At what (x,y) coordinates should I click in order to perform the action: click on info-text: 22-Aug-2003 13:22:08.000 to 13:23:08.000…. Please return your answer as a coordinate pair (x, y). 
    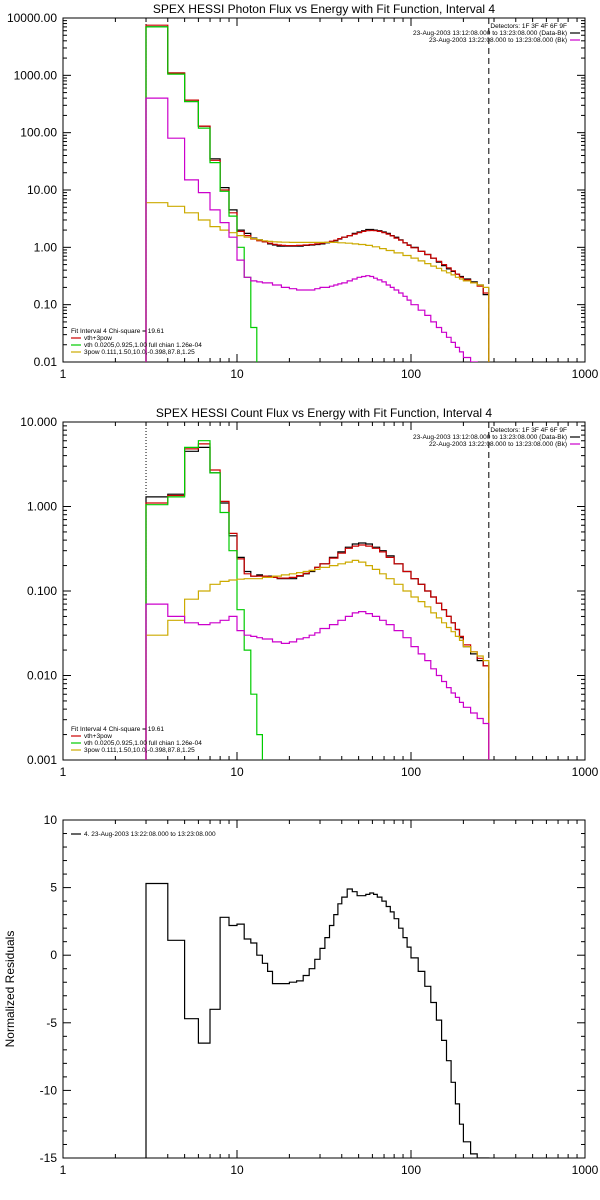
    Looking at the image, I should click on (498, 444).